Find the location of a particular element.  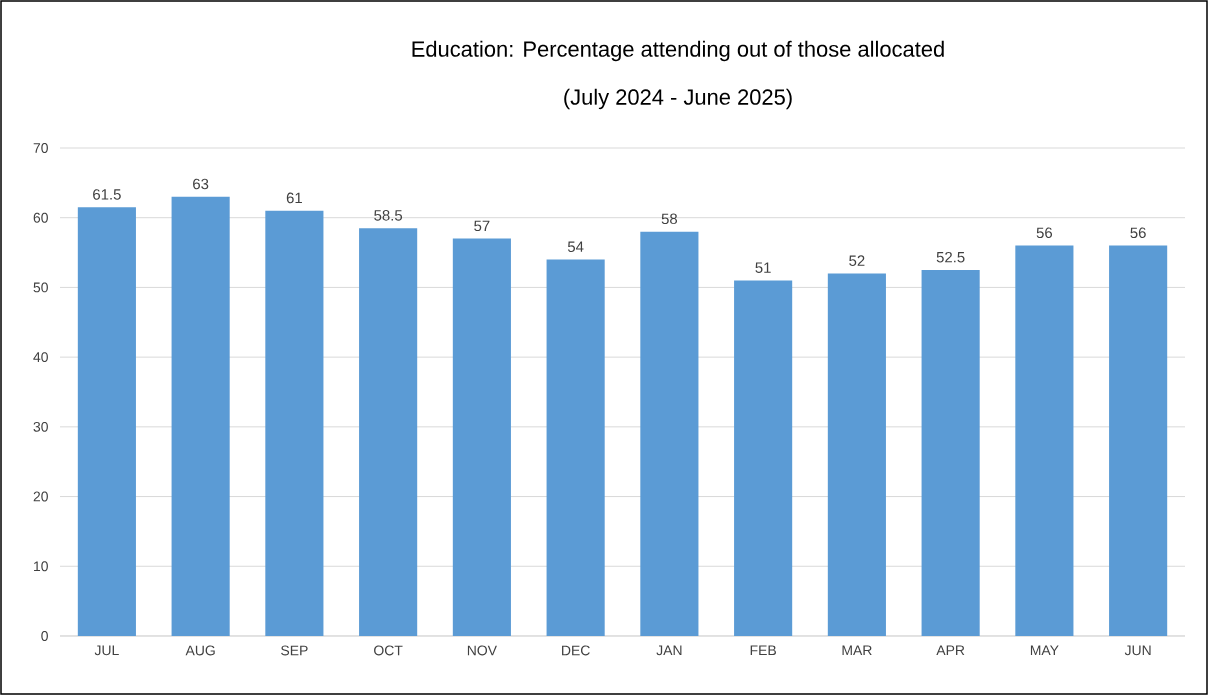

x-tick-label: SEP is located at coordinates (294, 650).